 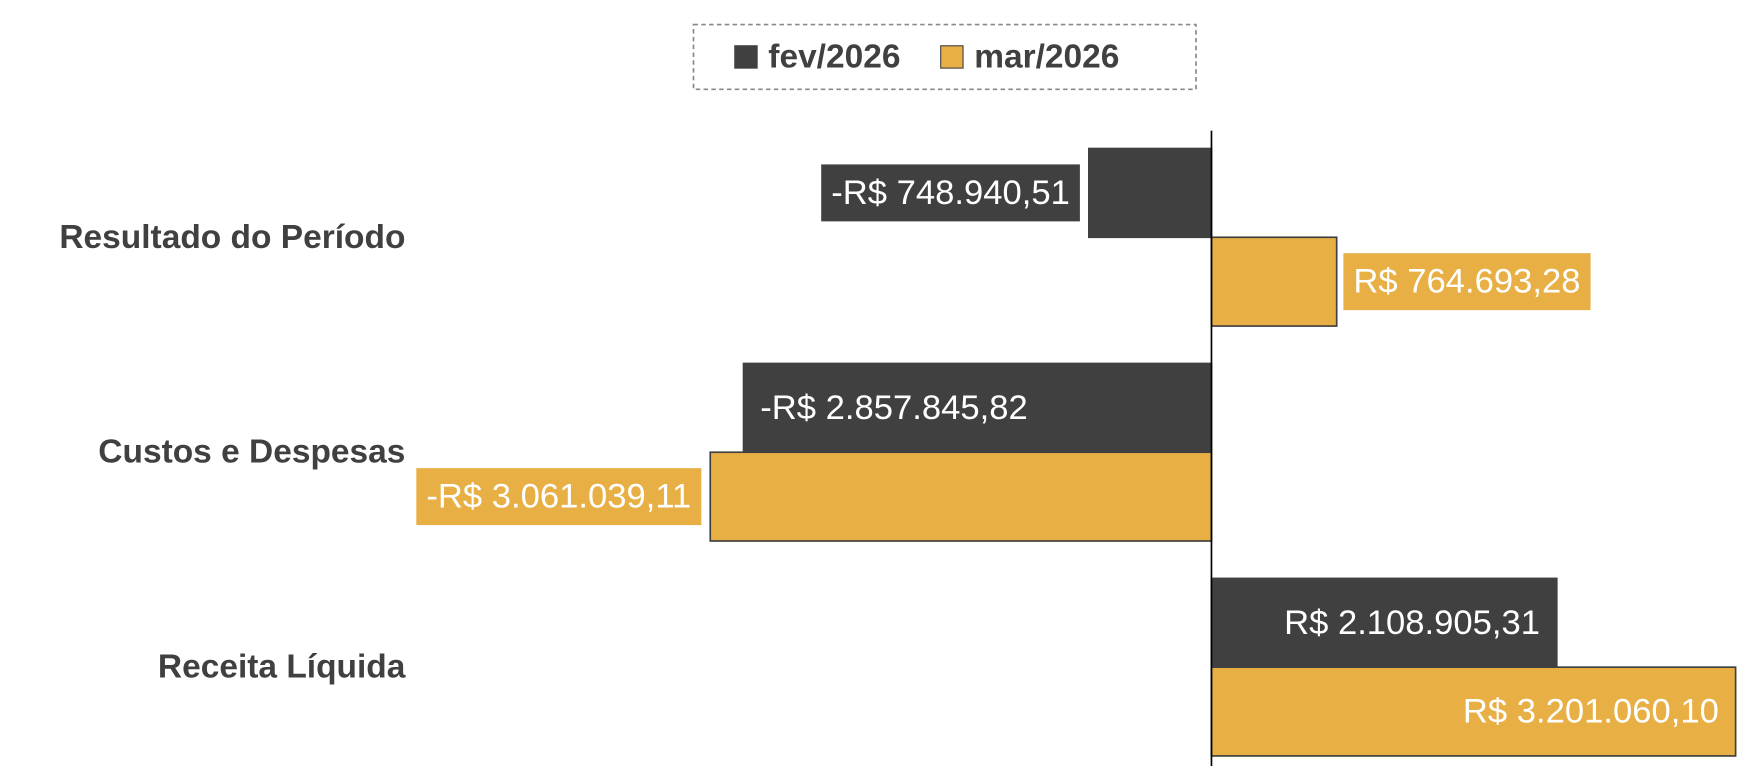 What do you see at coordinates (1046, 56) in the screenshot?
I see `legend-label: mar/2026` at bounding box center [1046, 56].